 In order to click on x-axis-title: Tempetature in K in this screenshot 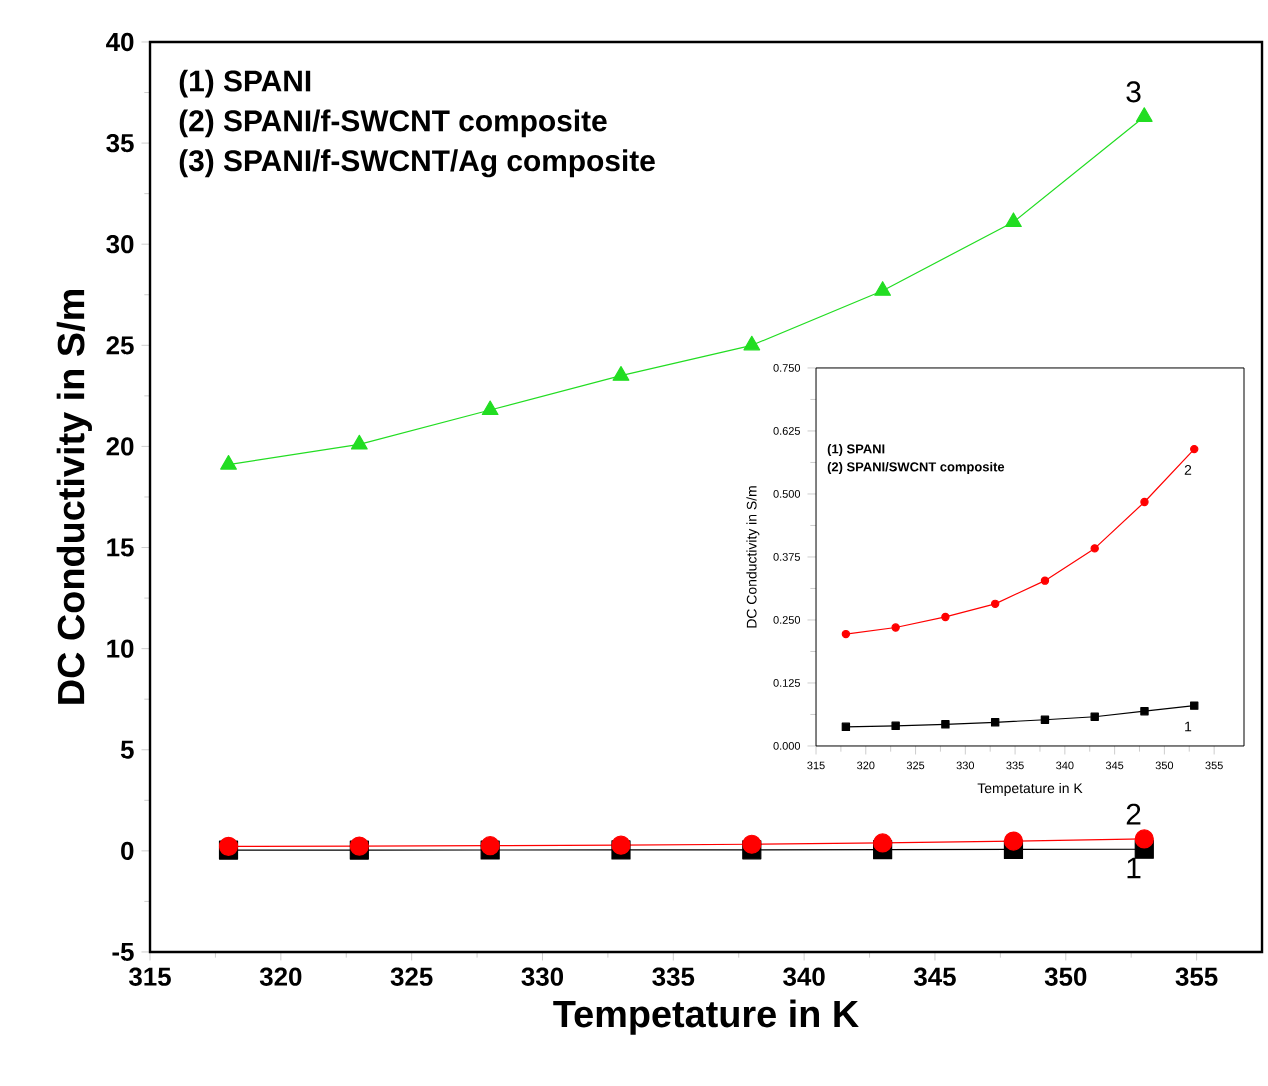, I will do `click(706, 1017)`.